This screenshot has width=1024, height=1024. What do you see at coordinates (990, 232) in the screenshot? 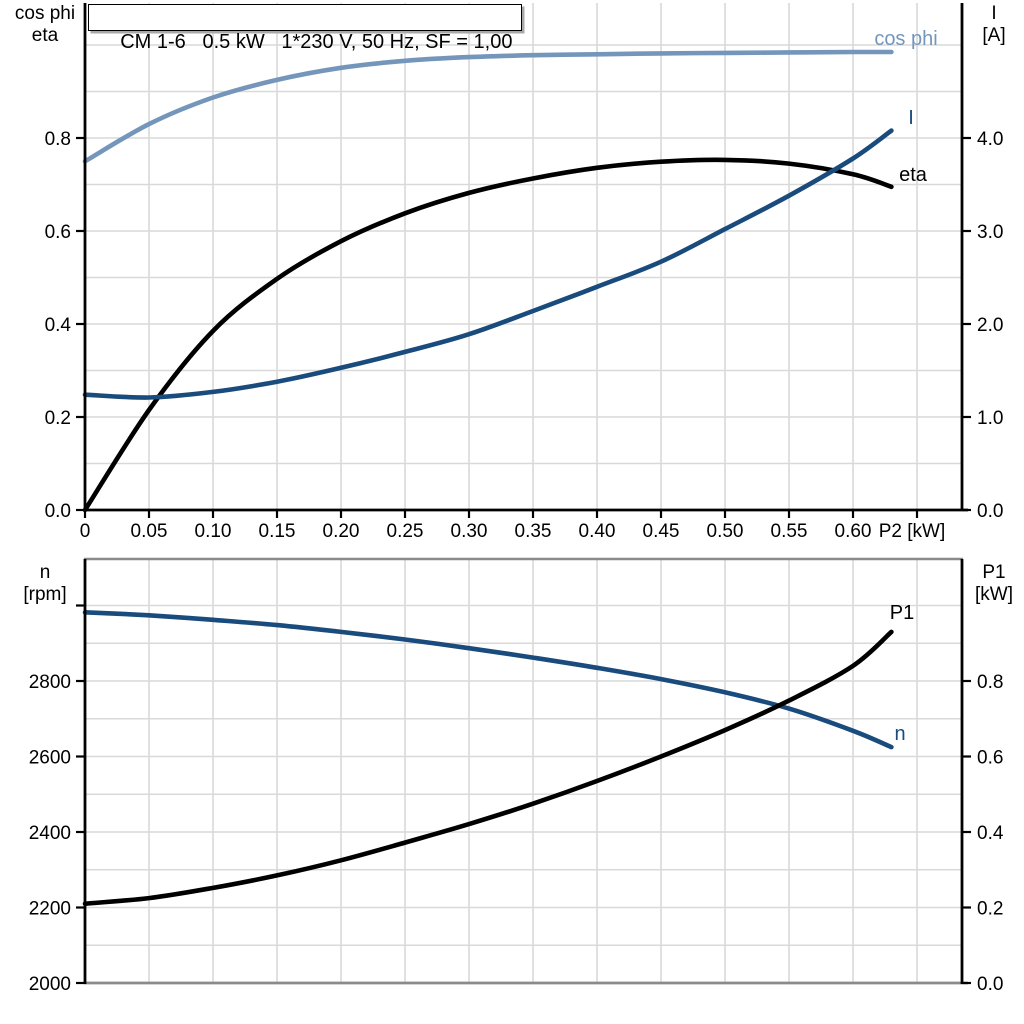
I see `right-tick-label: 3.0` at bounding box center [990, 232].